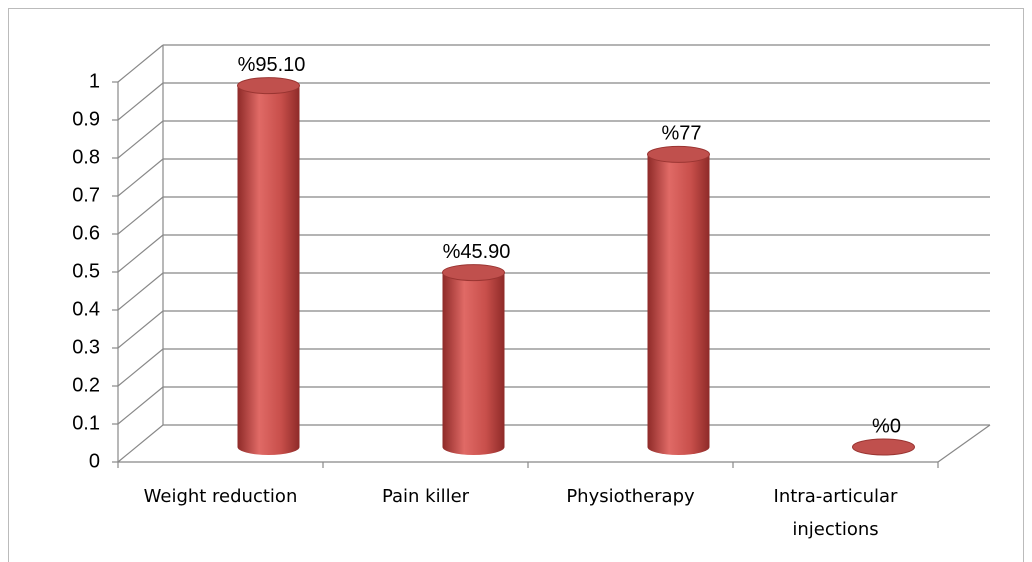 The width and height of the screenshot is (1032, 562). What do you see at coordinates (836, 513) in the screenshot?
I see `x-tick-label: Intra-articular injections` at bounding box center [836, 513].